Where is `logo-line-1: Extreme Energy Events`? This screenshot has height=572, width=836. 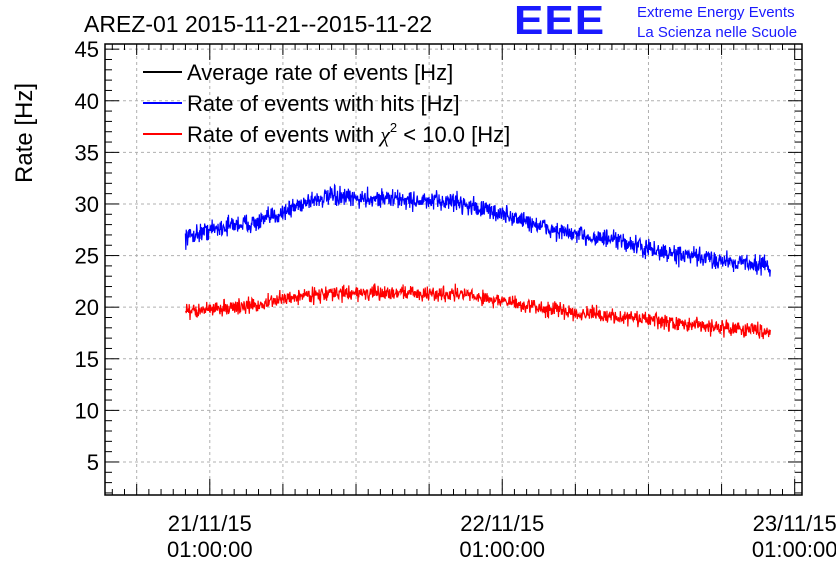 logo-line-1: Extreme Energy Events is located at coordinates (716, 12).